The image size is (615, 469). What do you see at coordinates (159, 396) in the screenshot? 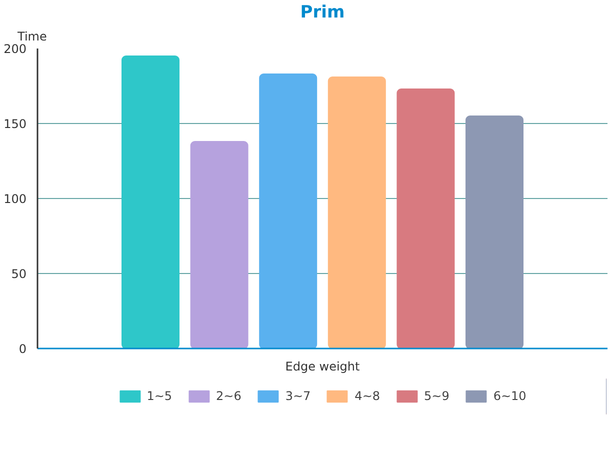
I see `legend-label: 1~5` at bounding box center [159, 396].